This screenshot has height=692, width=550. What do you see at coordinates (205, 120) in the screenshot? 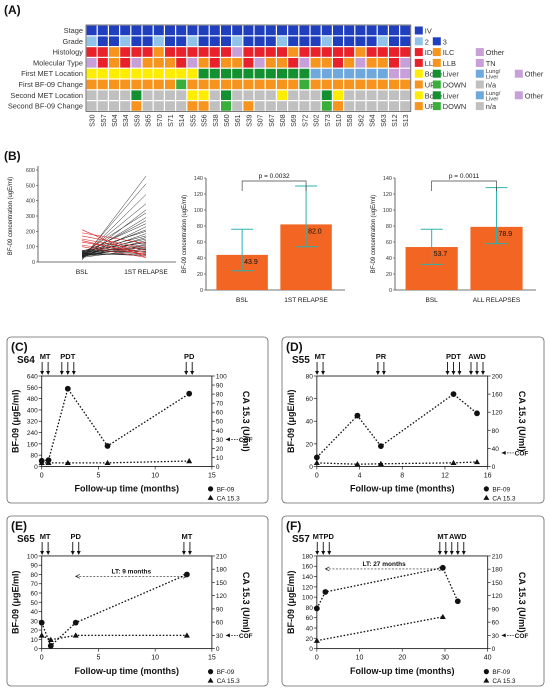
I see `heatmap-sample-label: S56` at bounding box center [205, 120].